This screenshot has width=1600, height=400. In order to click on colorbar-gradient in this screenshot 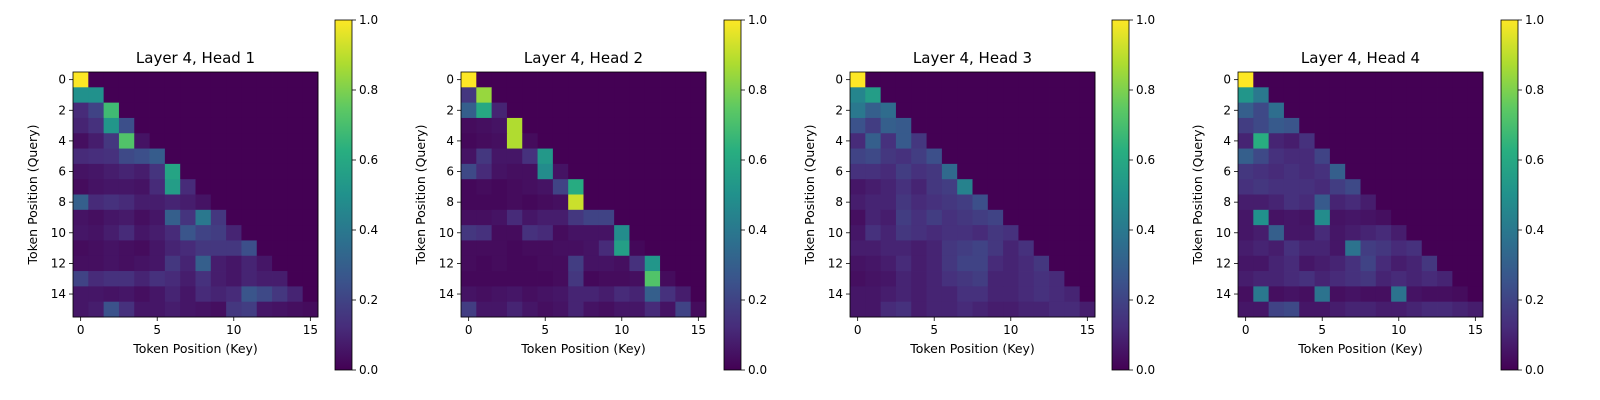, I will do `click(1120, 195)`.